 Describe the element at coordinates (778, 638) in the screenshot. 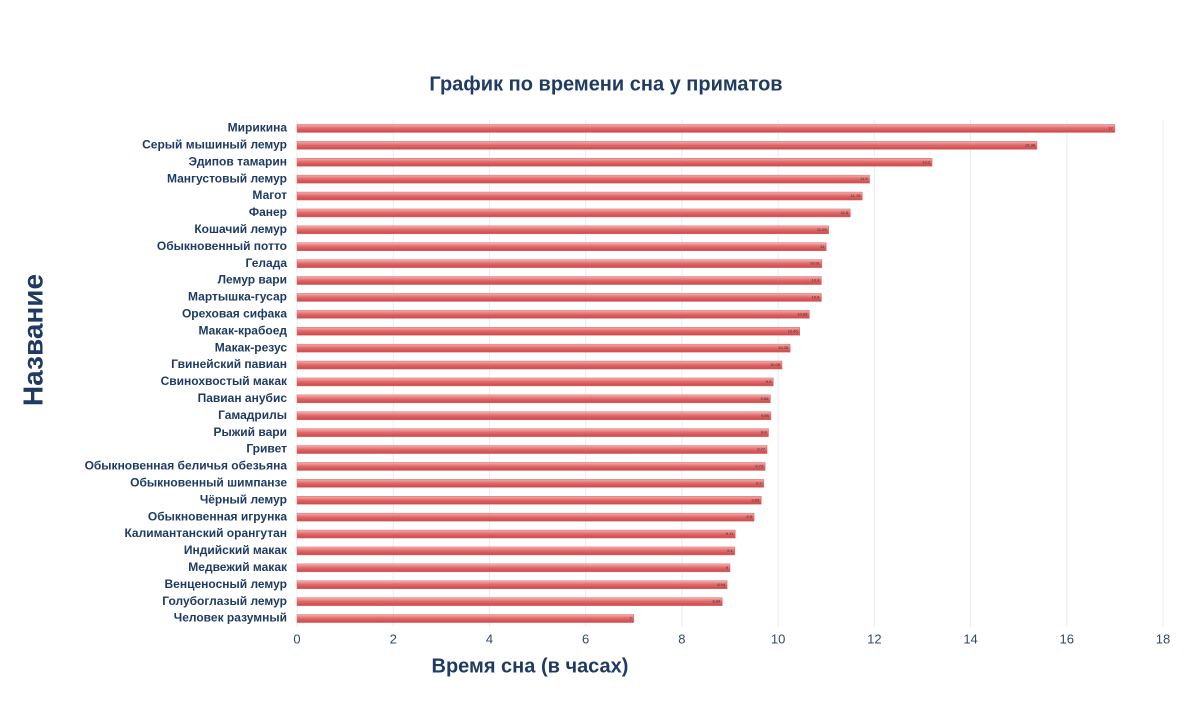

I see `x-tick-label: 10` at that location.